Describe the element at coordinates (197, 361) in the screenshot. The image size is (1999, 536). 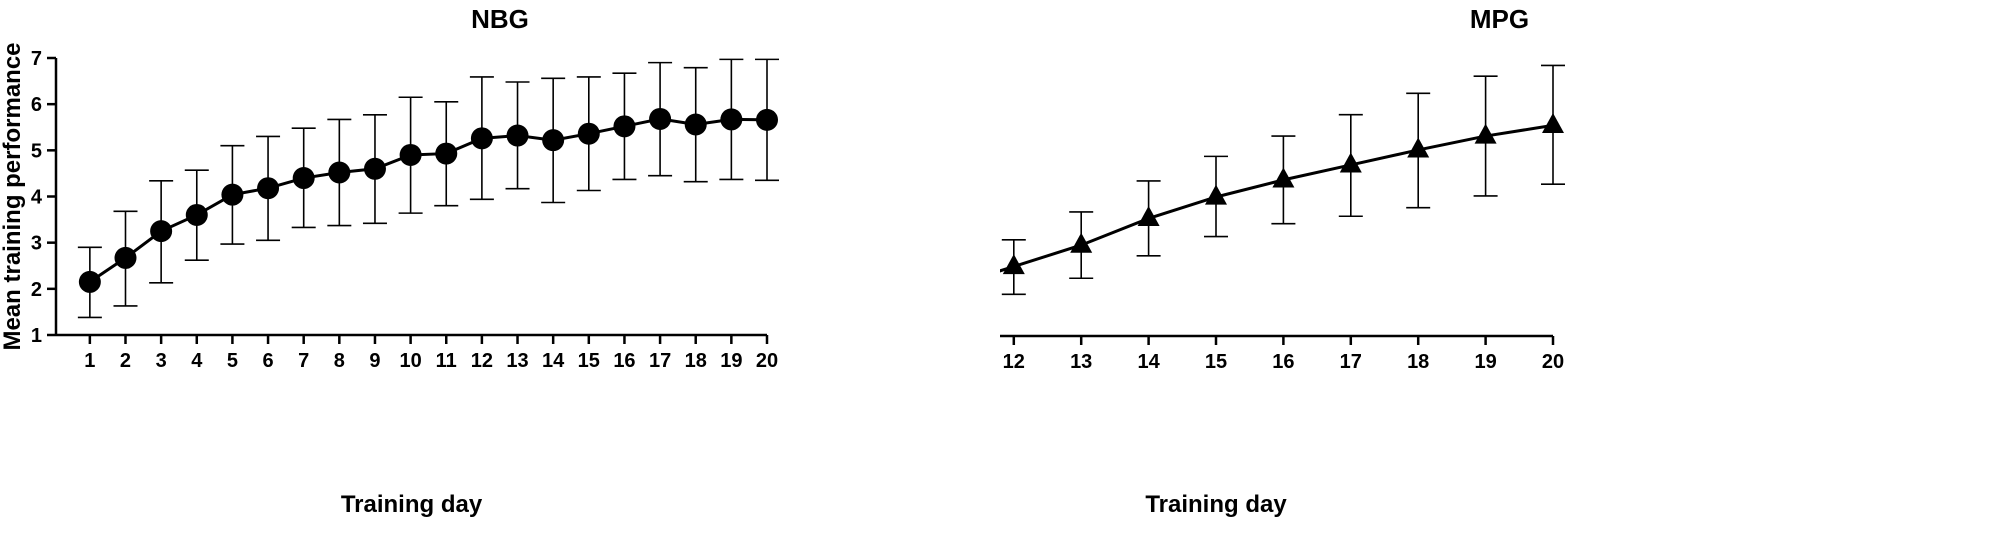
I see `x-tick-label: 4` at that location.